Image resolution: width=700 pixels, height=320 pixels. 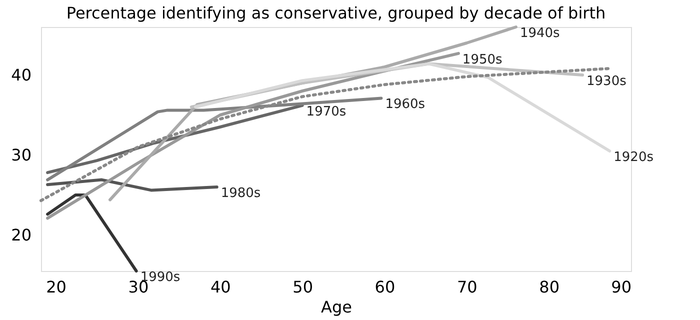 I want to click on series-label: 1920s, so click(x=634, y=157).